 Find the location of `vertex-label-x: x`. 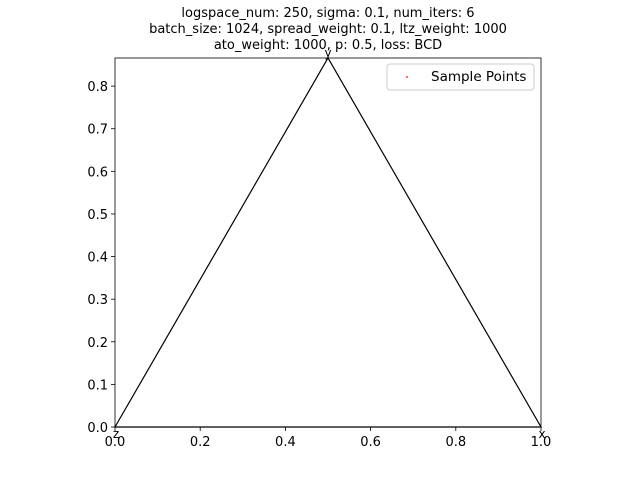

vertex-label-x: x is located at coordinates (541, 434).